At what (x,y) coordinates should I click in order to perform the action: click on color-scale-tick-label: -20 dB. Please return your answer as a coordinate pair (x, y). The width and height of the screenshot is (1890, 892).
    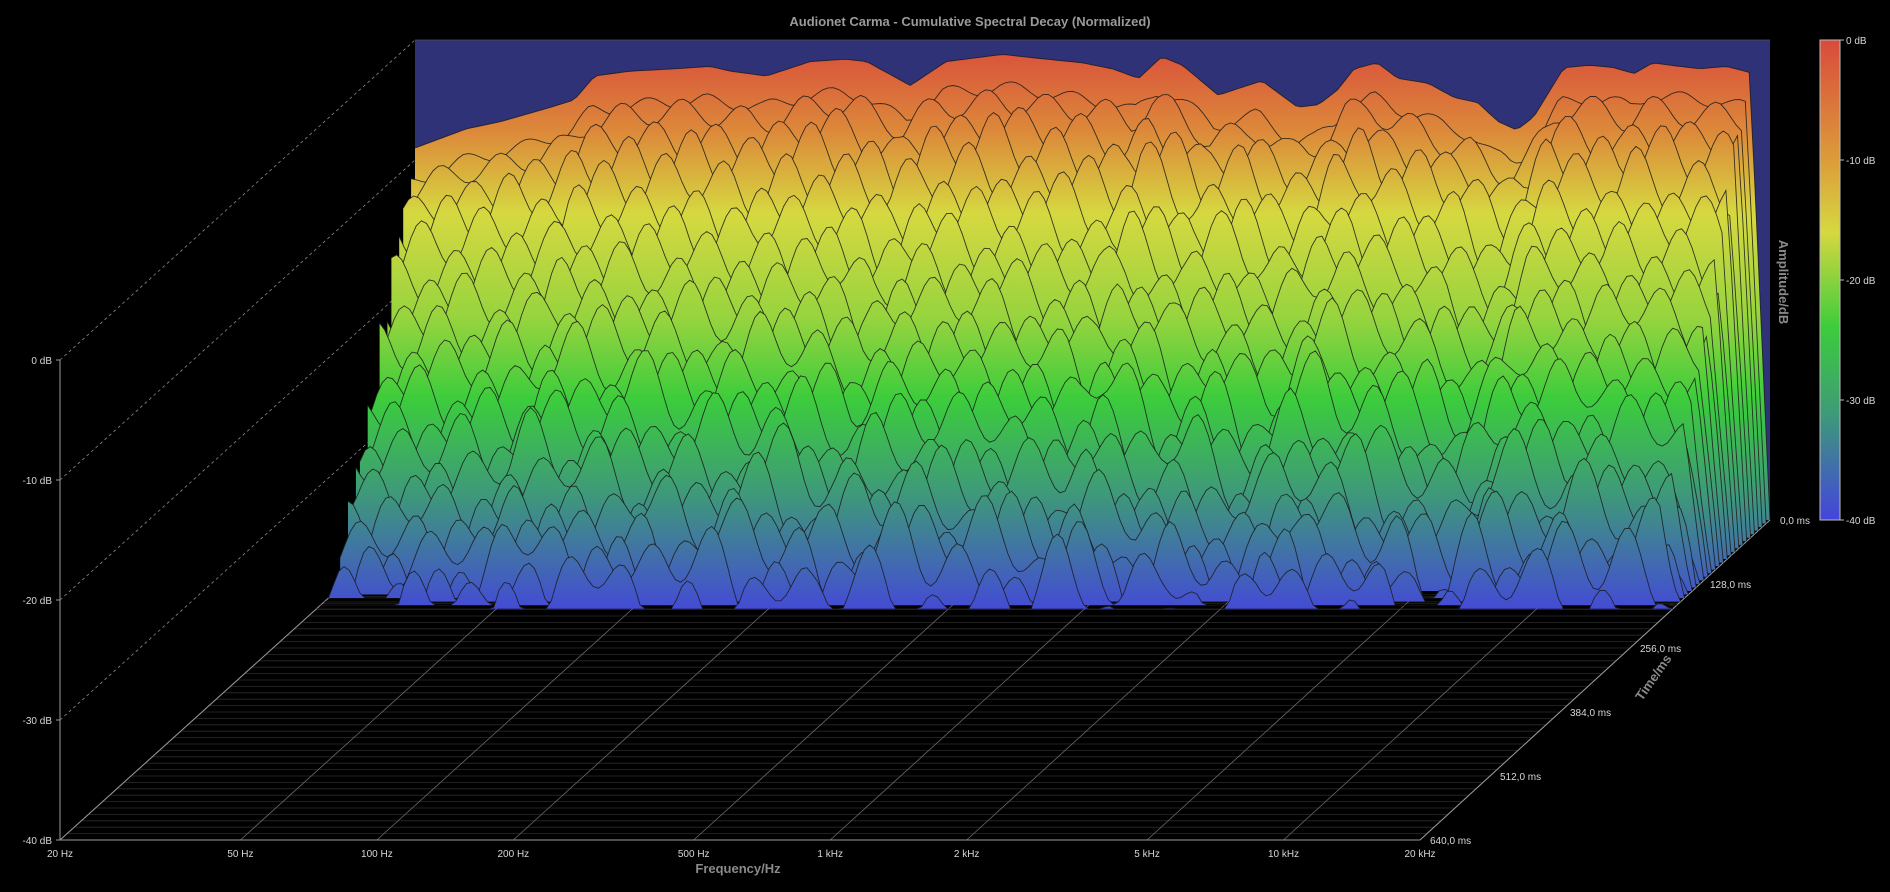
    Looking at the image, I should click on (1861, 281).